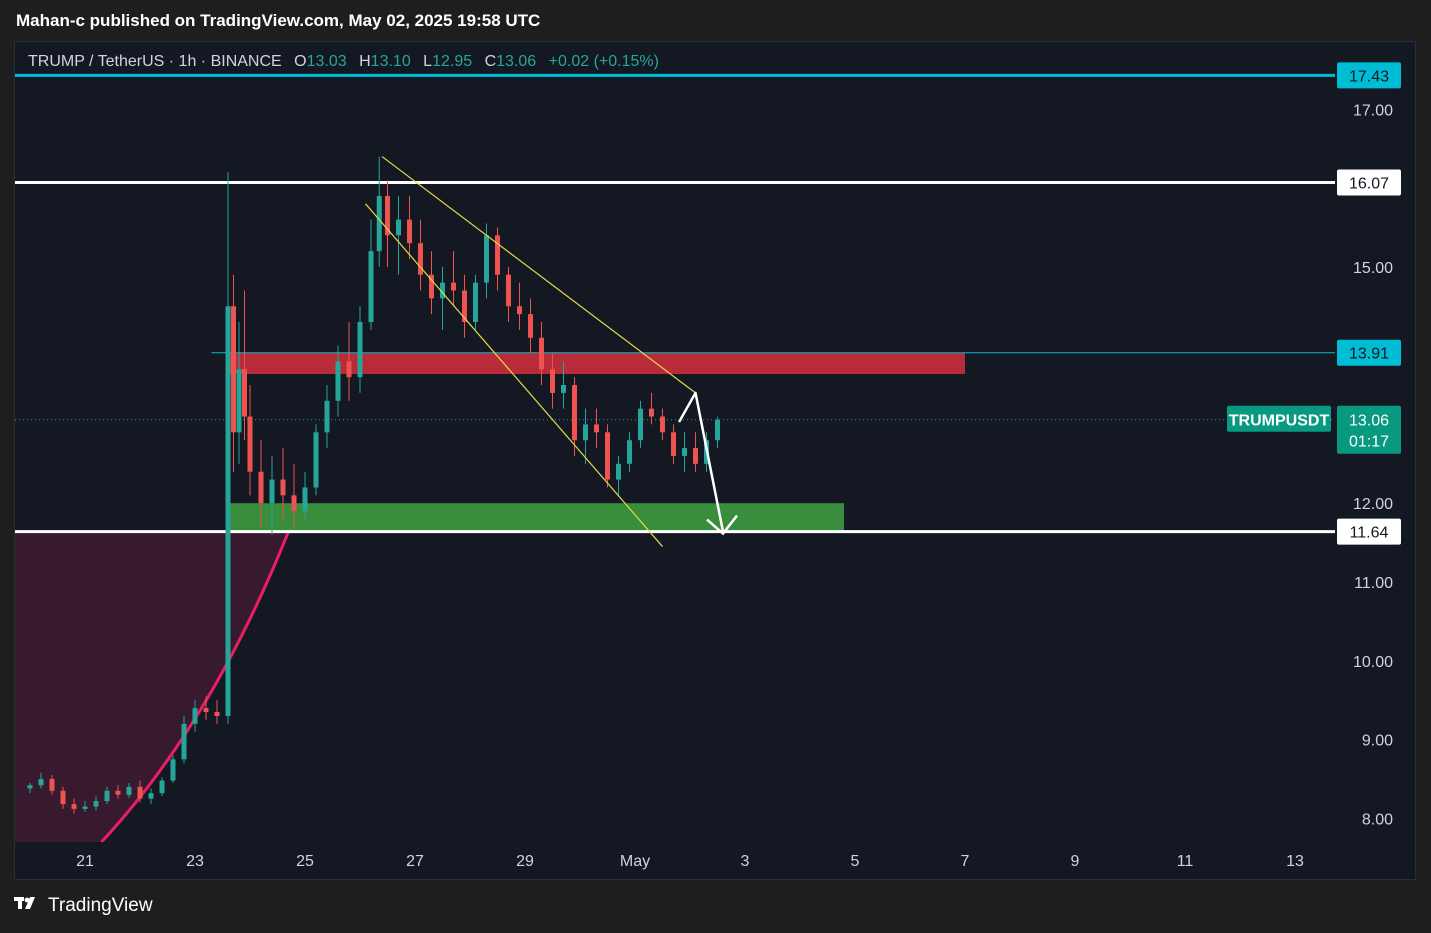  What do you see at coordinates (855, 861) in the screenshot?
I see `x-tick-label: 5` at bounding box center [855, 861].